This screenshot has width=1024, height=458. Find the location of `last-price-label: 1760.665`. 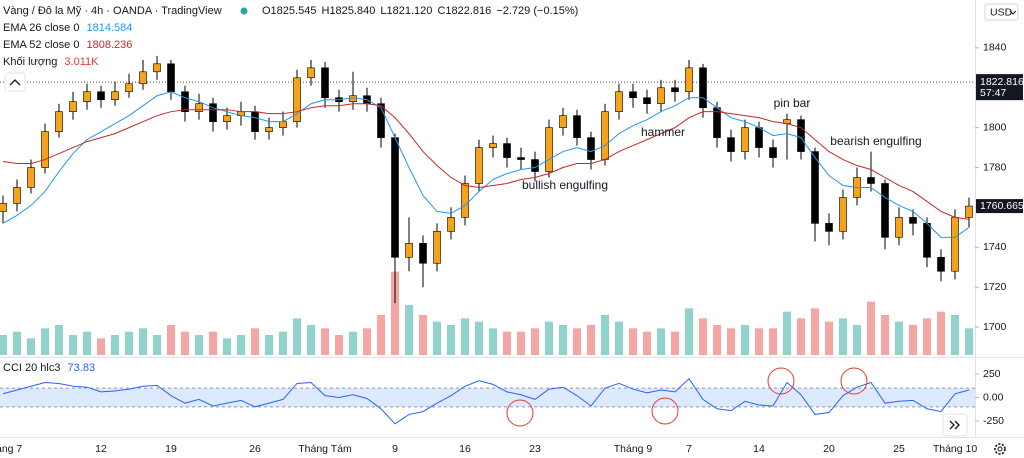

last-price-label: 1760.665 is located at coordinates (1002, 206).